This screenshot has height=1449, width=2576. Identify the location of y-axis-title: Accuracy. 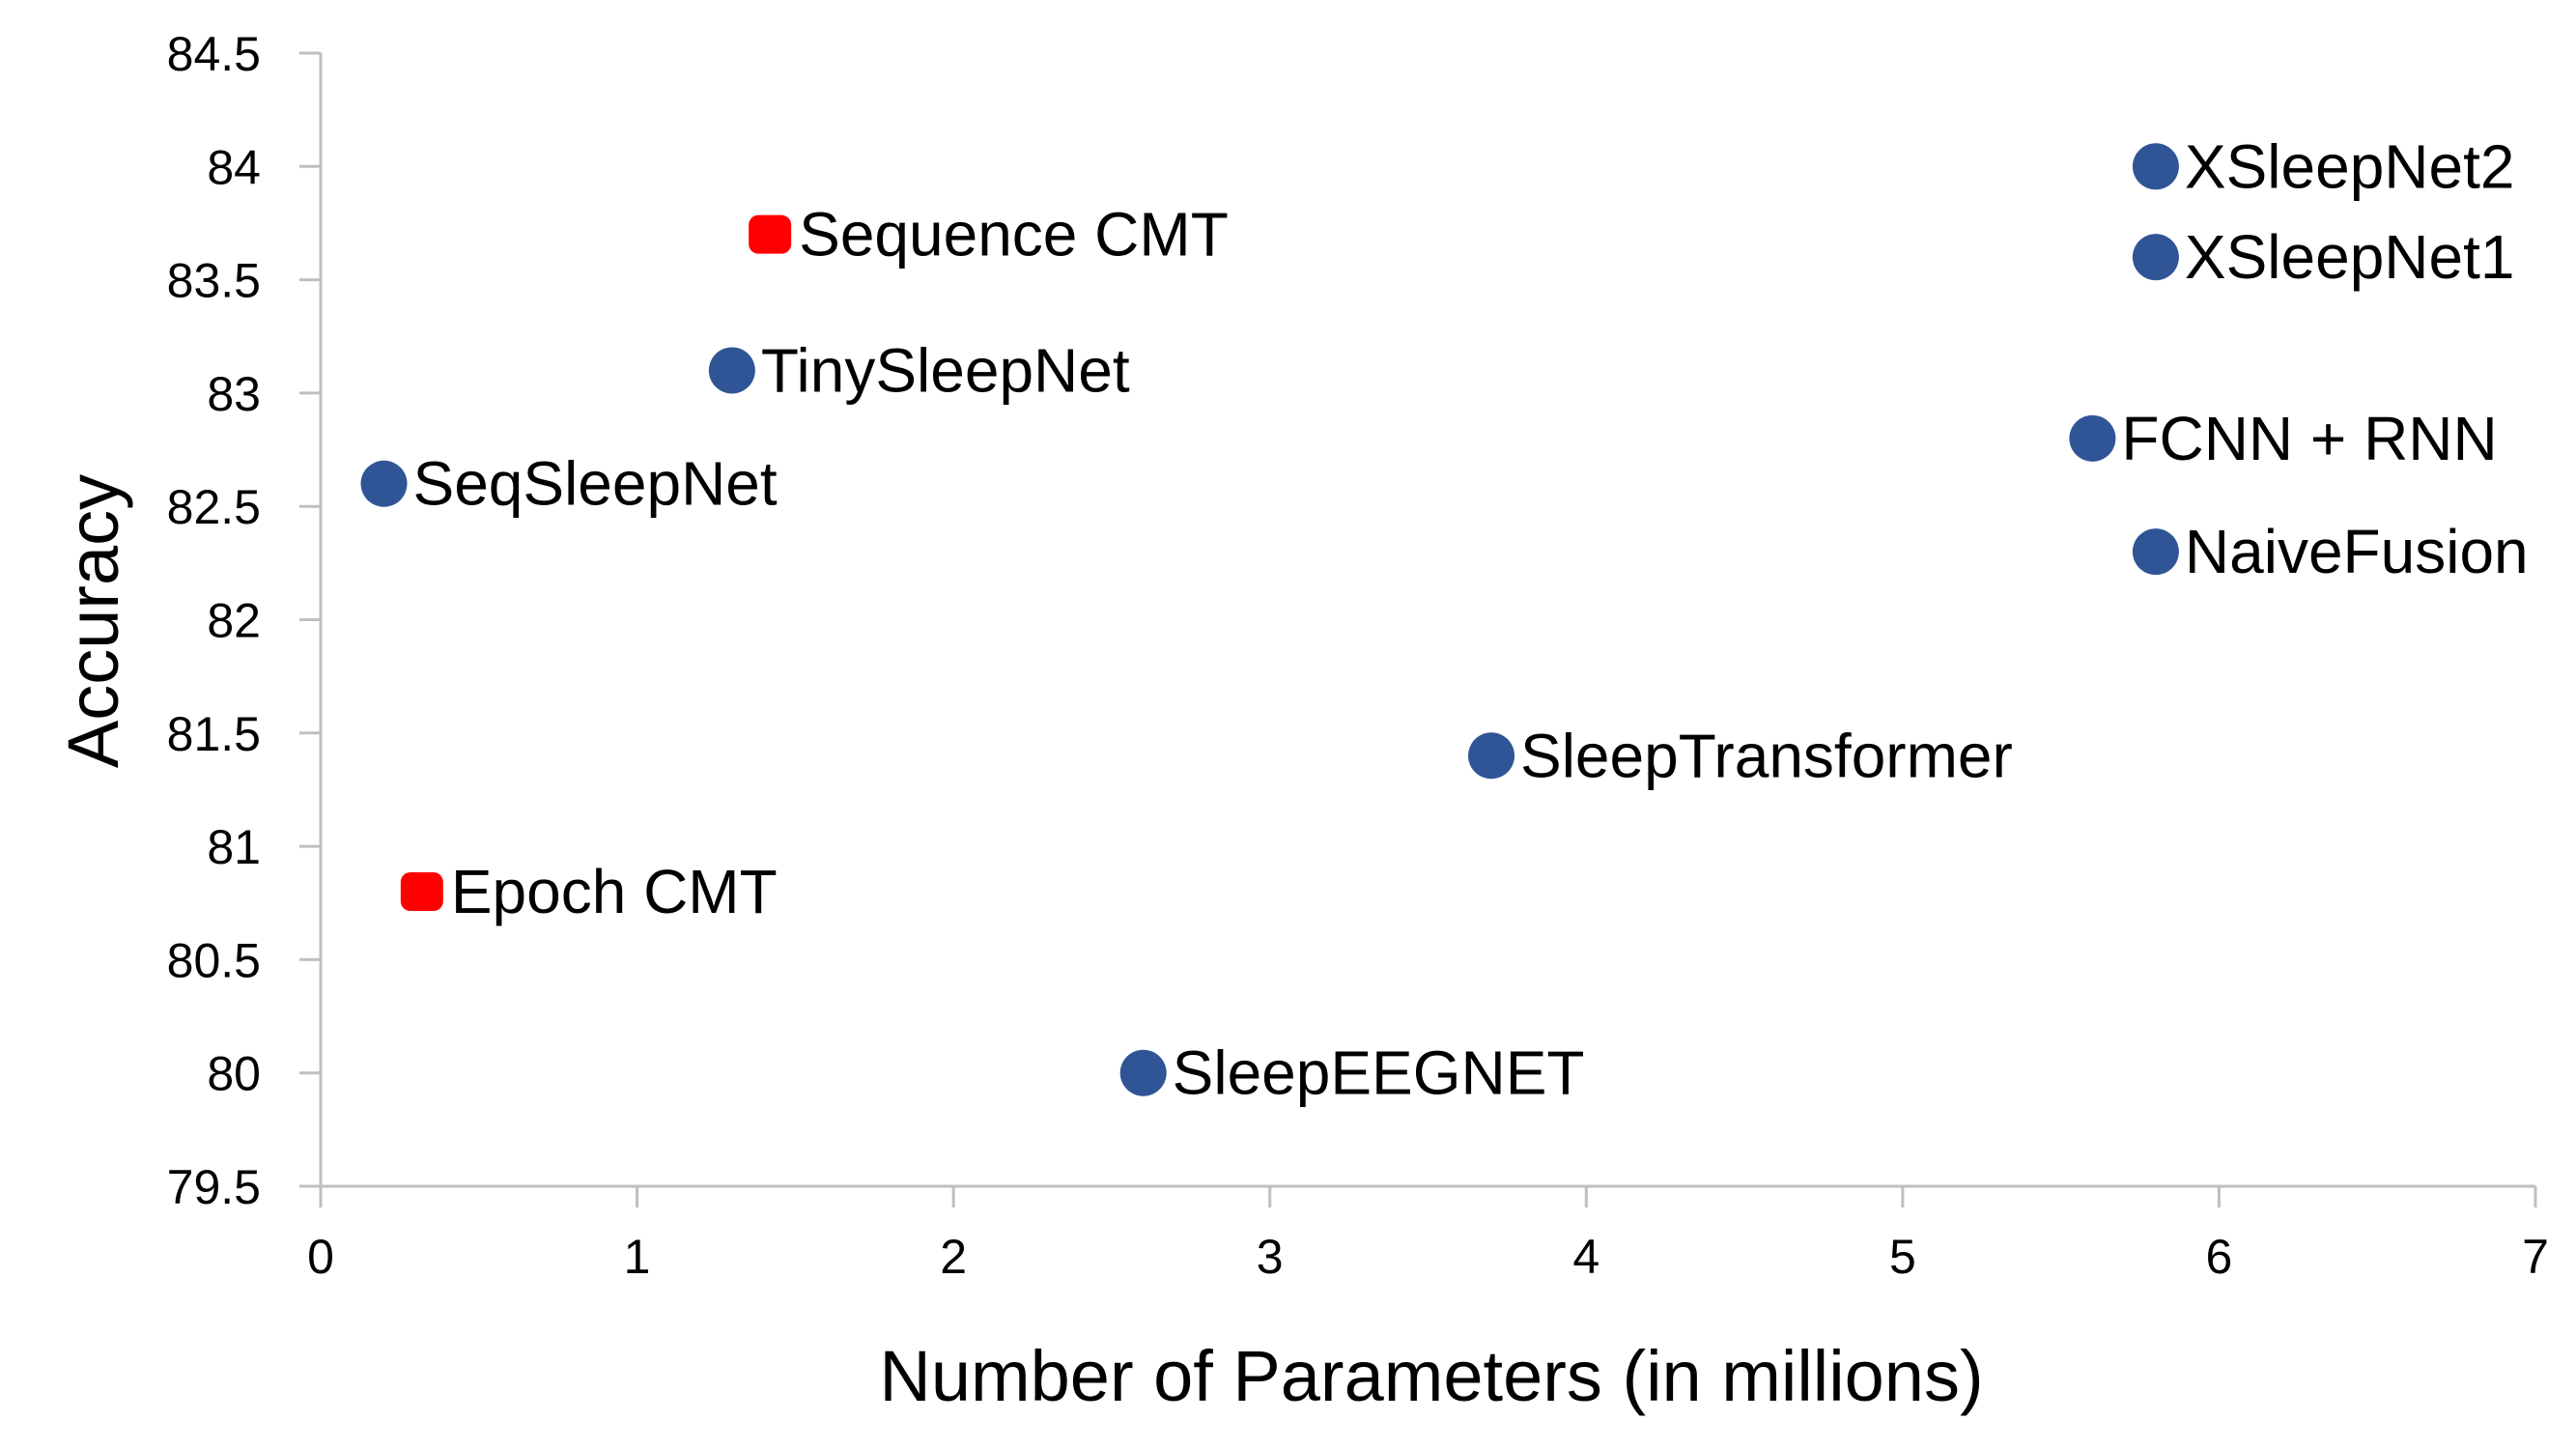
(93, 621).